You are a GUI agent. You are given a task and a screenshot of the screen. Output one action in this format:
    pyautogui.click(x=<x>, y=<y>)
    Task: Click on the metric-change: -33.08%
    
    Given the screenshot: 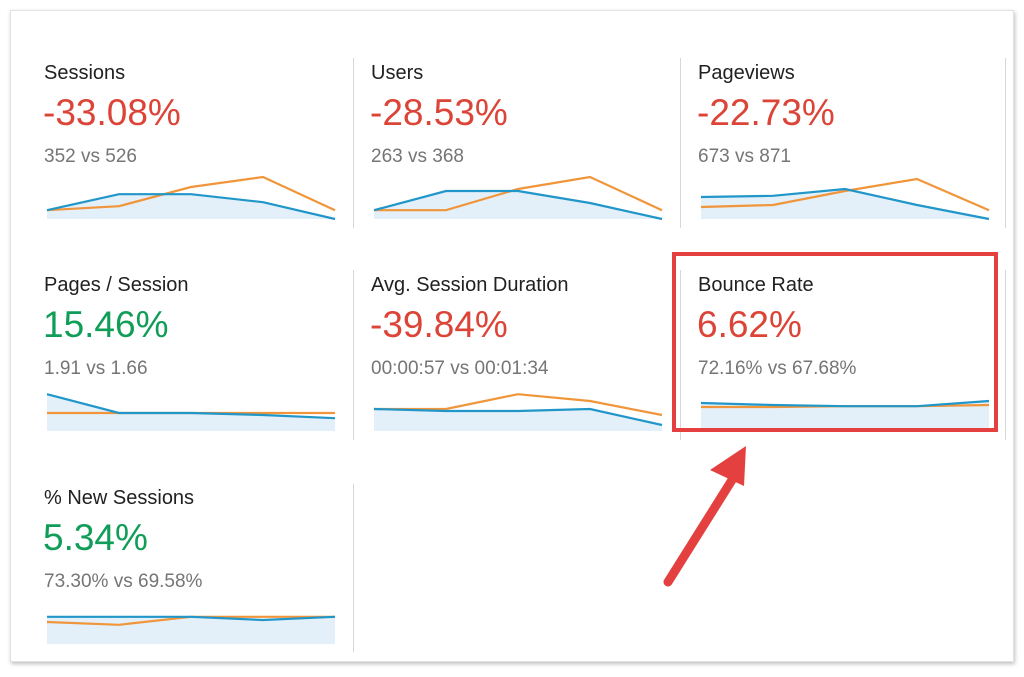 What is the action you would take?
    pyautogui.click(x=112, y=112)
    